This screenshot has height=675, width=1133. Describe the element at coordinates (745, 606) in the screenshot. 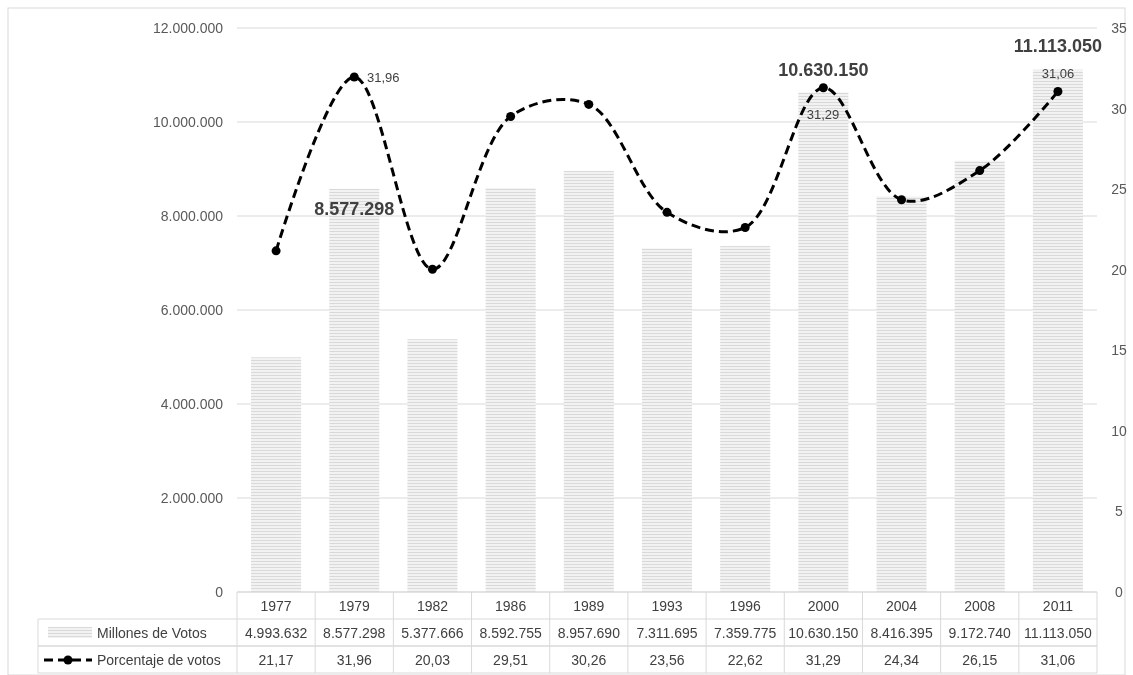

I see `x-tick-label: 1996` at that location.